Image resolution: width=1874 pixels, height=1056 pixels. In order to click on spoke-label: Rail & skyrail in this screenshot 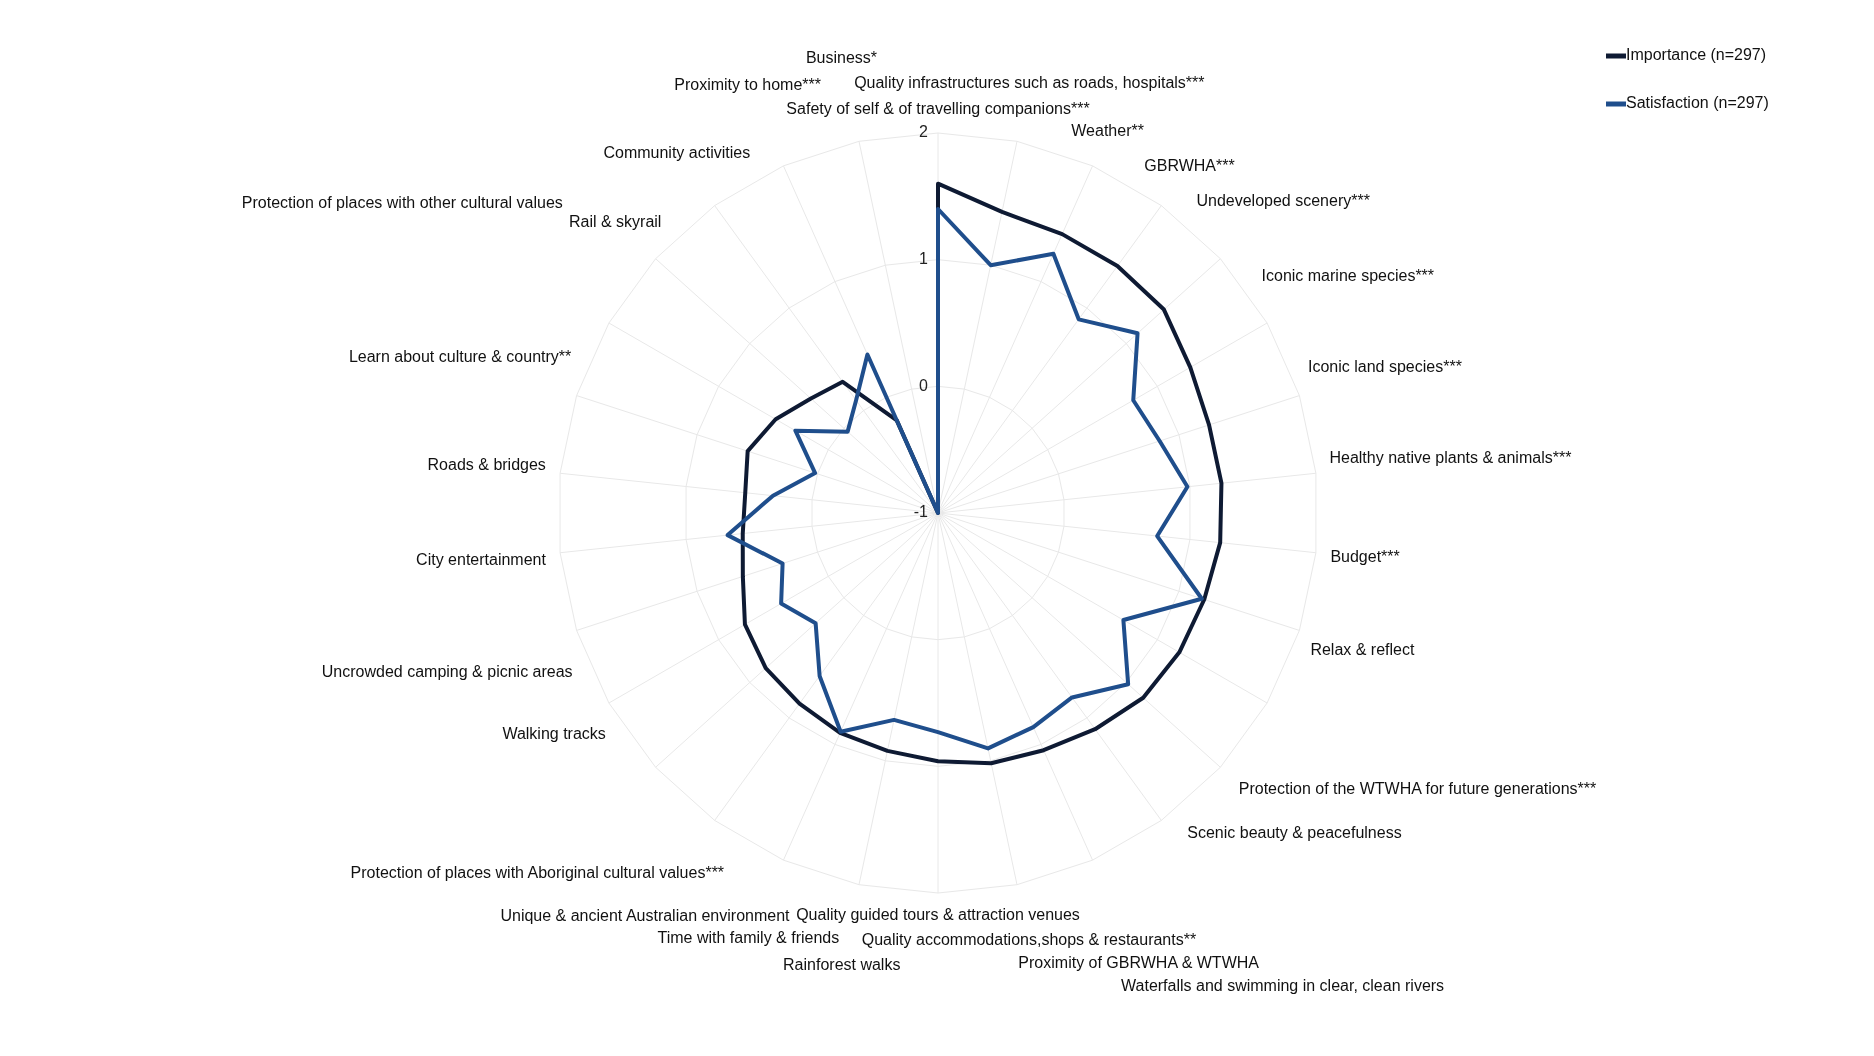, I will do `click(615, 221)`.